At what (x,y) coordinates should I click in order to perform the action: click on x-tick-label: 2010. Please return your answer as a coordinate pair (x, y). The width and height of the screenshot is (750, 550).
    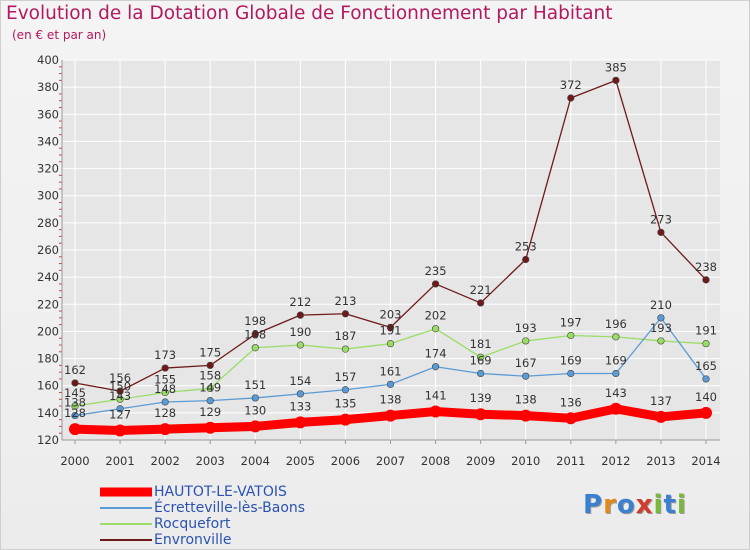
    Looking at the image, I should click on (525, 461).